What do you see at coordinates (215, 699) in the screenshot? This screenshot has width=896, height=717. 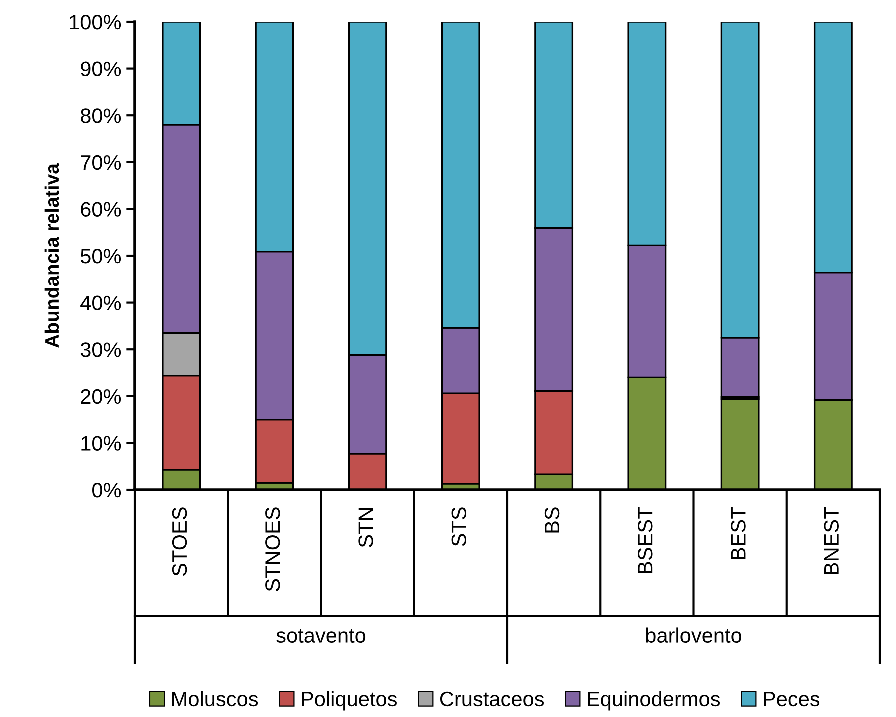 I see `legend-label: Moluscos` at bounding box center [215, 699].